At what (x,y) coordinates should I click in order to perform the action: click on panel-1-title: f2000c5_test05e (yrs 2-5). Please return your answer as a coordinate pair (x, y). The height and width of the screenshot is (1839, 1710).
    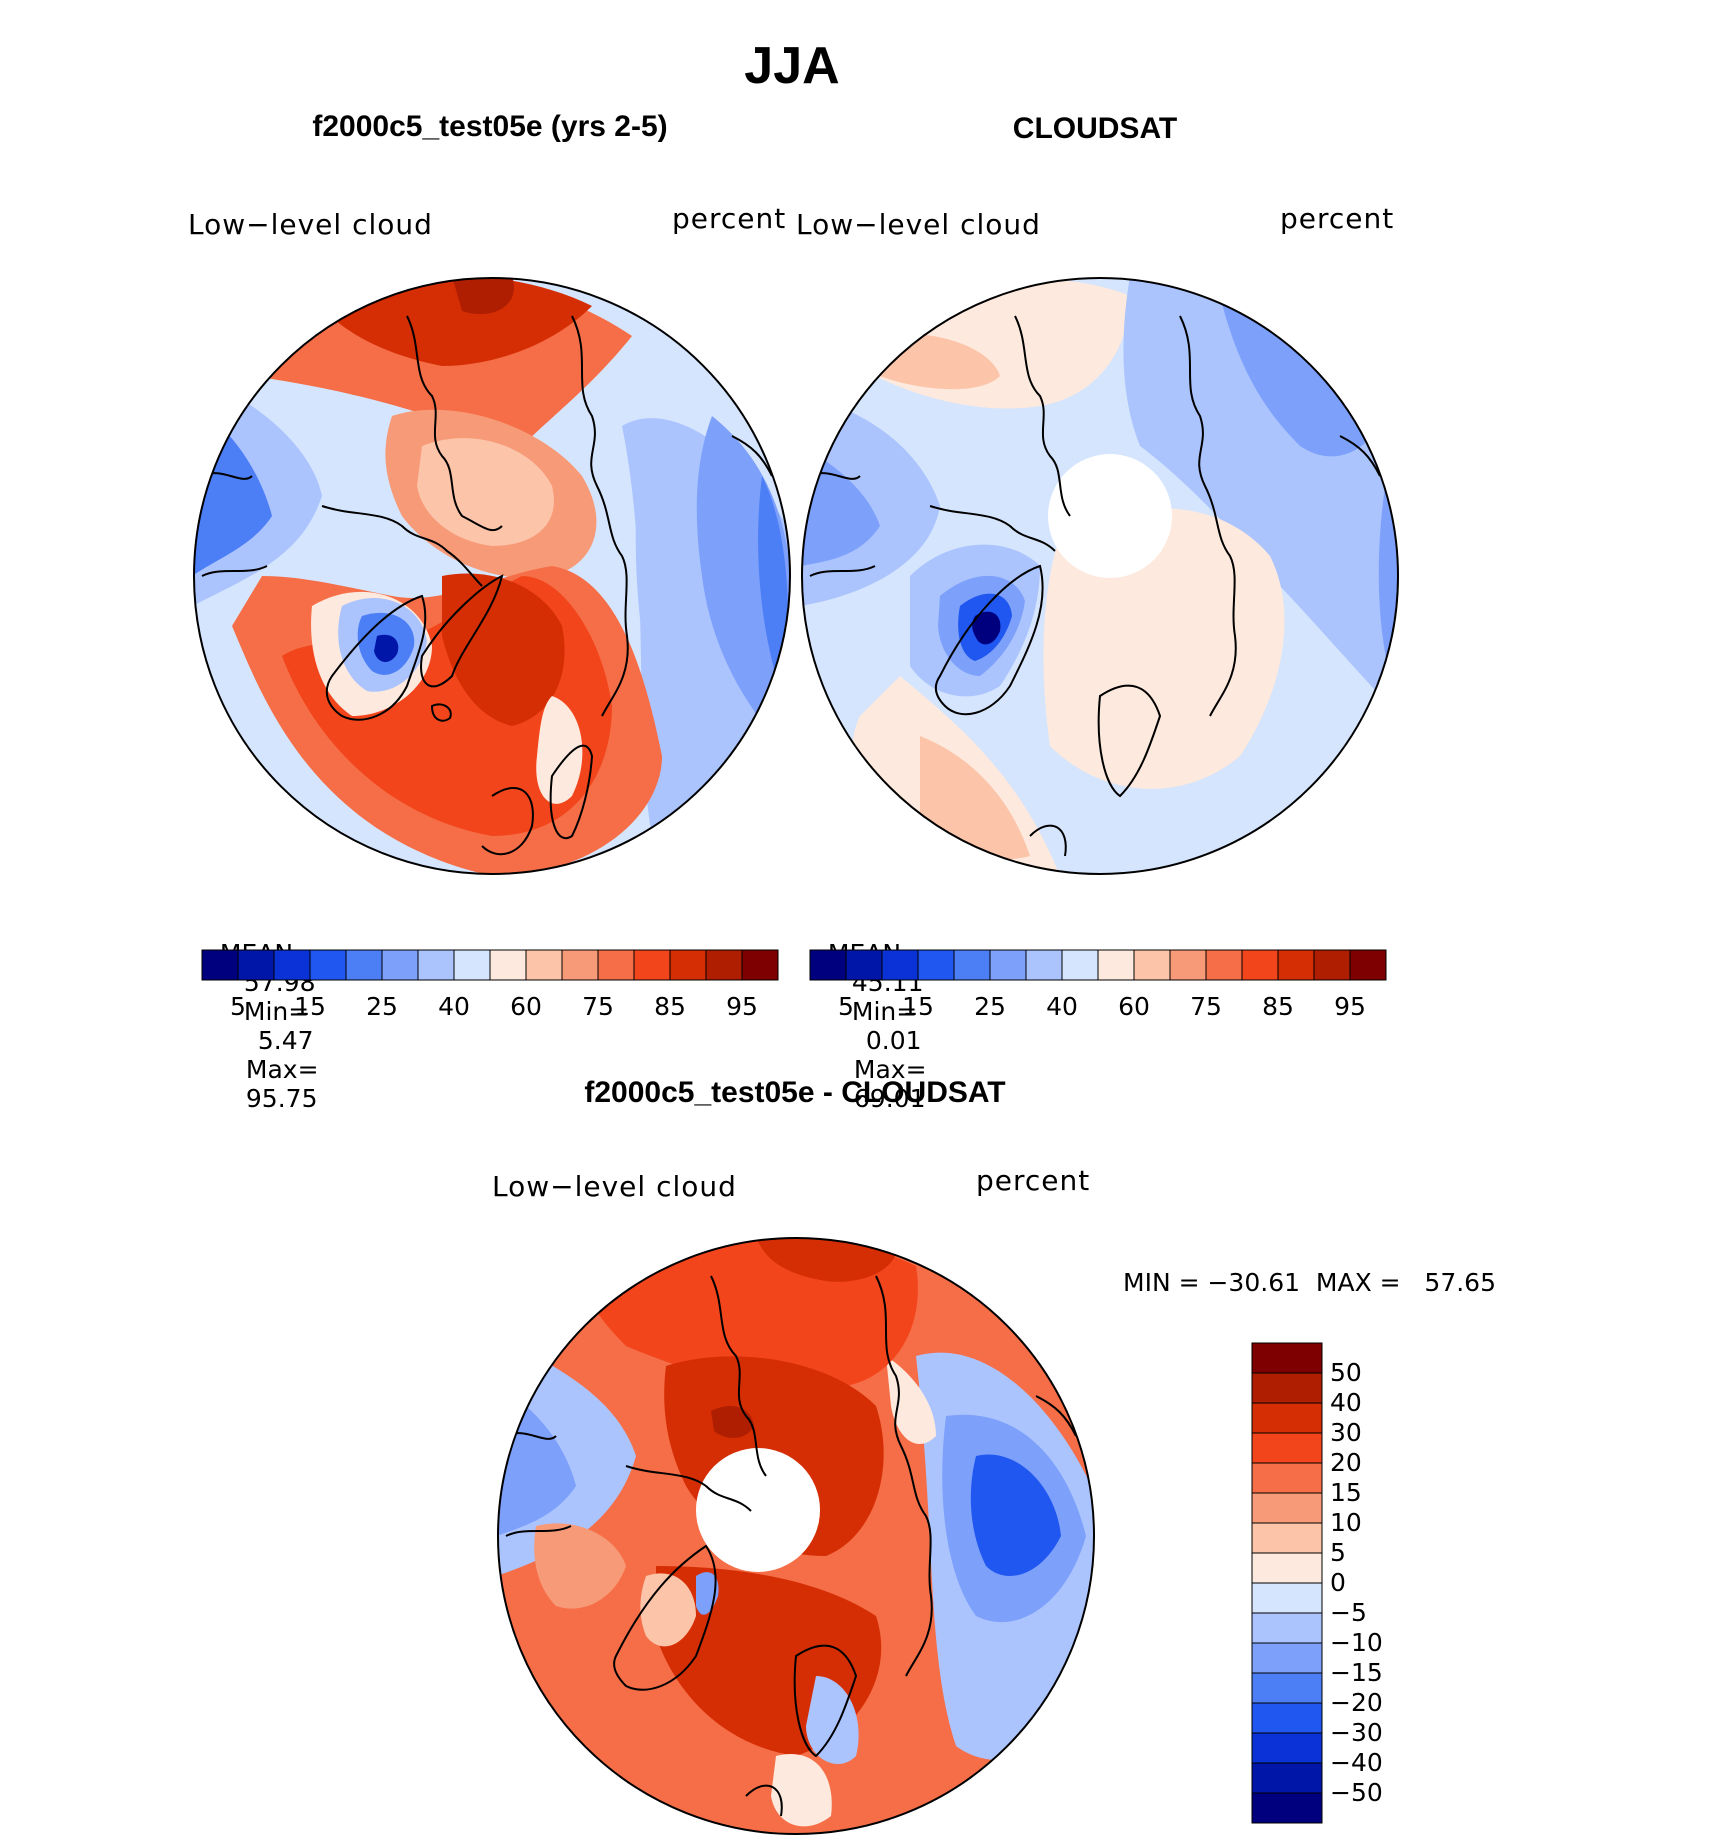
    Looking at the image, I should click on (490, 126).